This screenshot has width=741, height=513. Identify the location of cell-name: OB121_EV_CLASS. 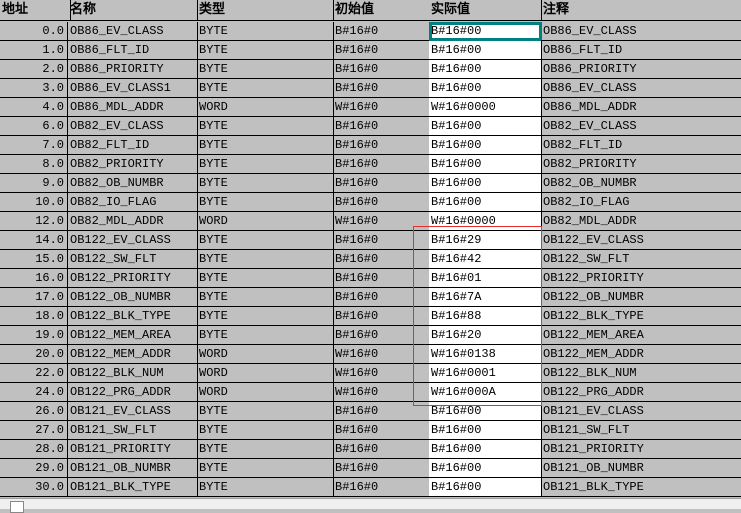
(133, 411).